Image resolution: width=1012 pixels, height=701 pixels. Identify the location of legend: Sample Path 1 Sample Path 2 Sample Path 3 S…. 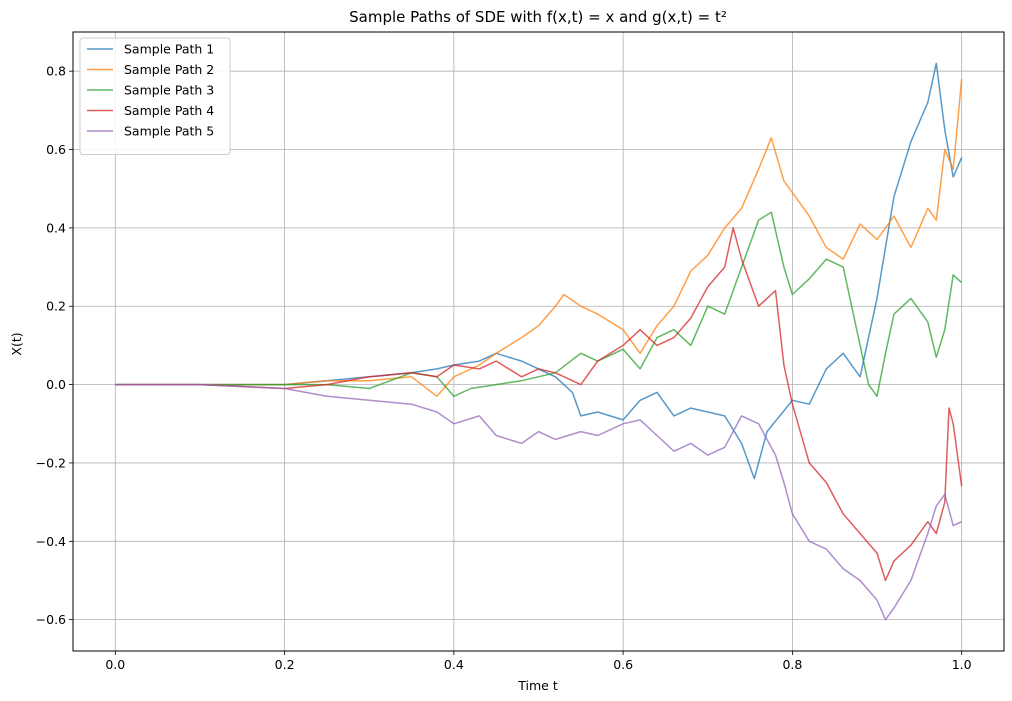
(155, 96).